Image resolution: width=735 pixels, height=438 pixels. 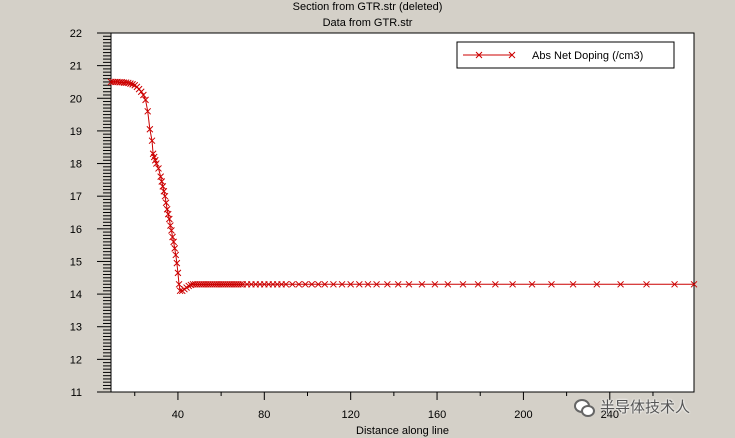 What do you see at coordinates (76, 165) in the screenshot?
I see `y-tick-label: 18` at bounding box center [76, 165].